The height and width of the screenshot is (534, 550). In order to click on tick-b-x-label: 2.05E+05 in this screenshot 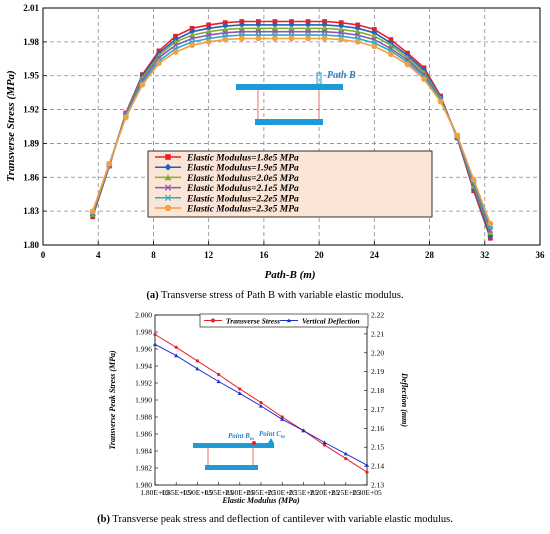, I will do `click(261, 492)`.